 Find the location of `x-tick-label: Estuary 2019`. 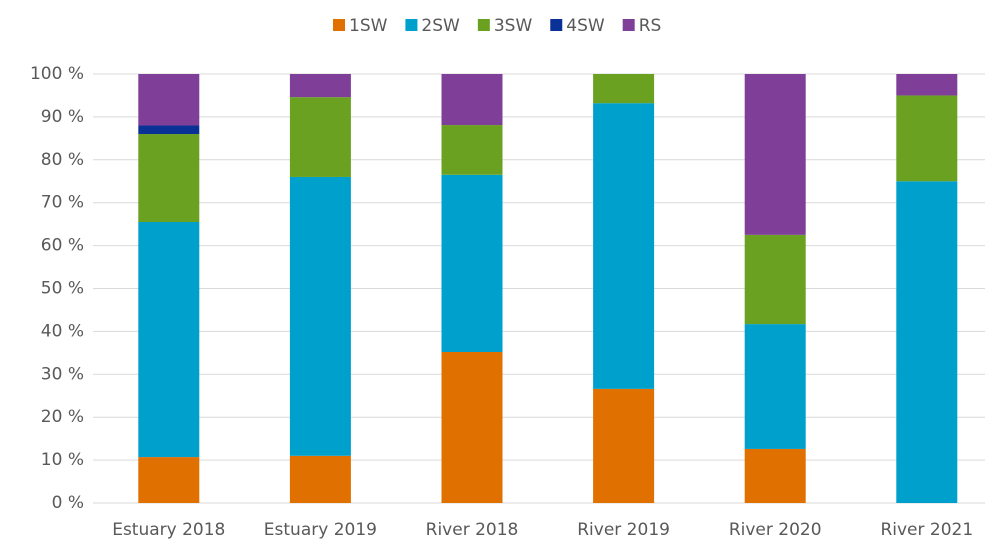

x-tick-label: Estuary 2019 is located at coordinates (320, 530).